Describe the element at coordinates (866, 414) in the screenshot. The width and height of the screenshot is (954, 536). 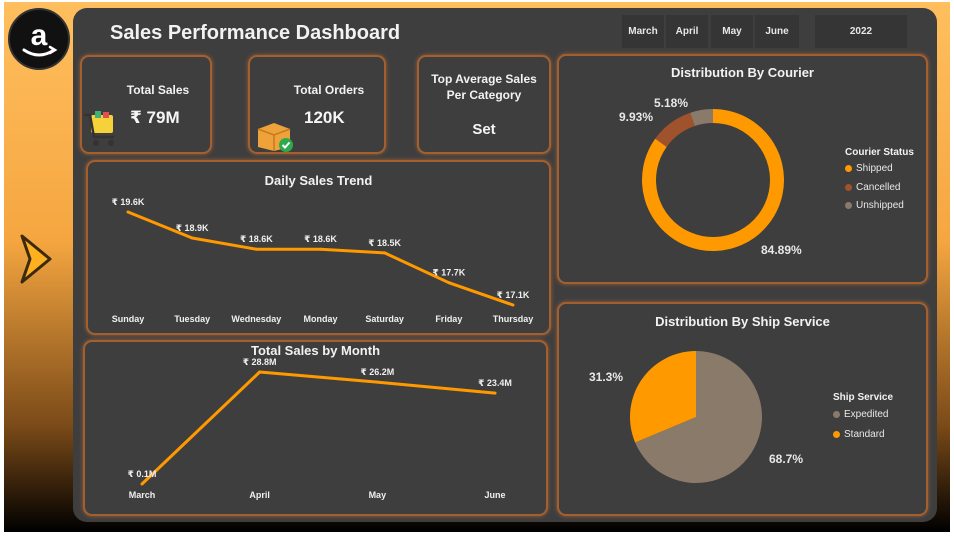
I see `legend-label-expedited: Expedited` at that location.